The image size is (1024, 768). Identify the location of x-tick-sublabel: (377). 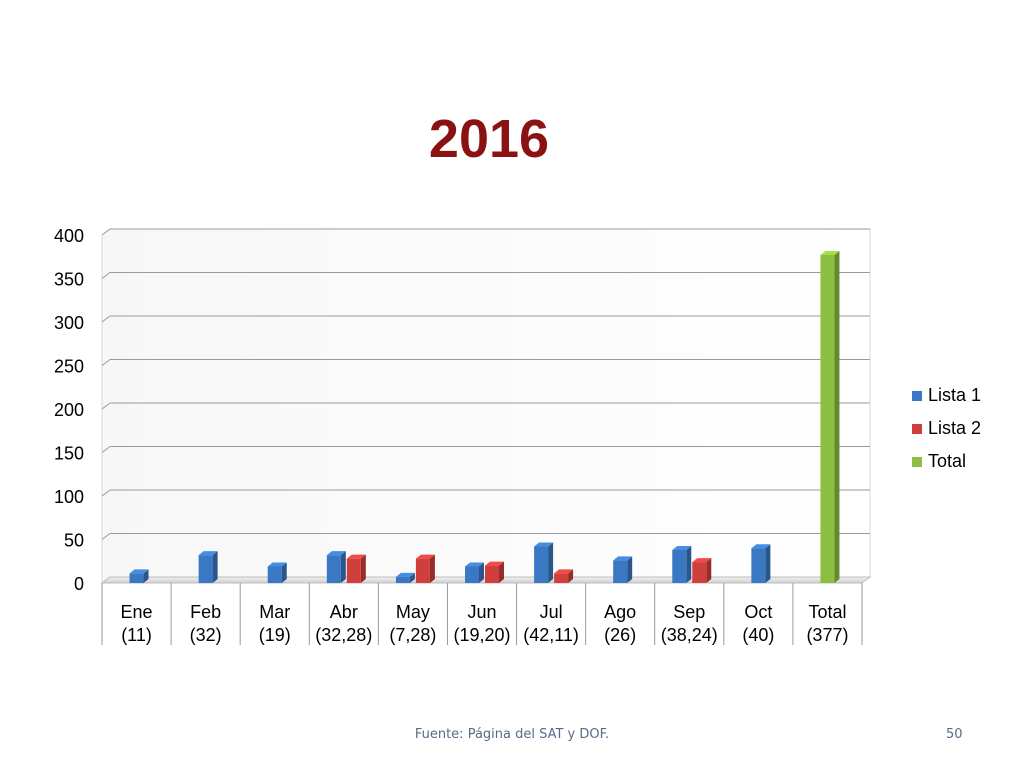
(827, 635).